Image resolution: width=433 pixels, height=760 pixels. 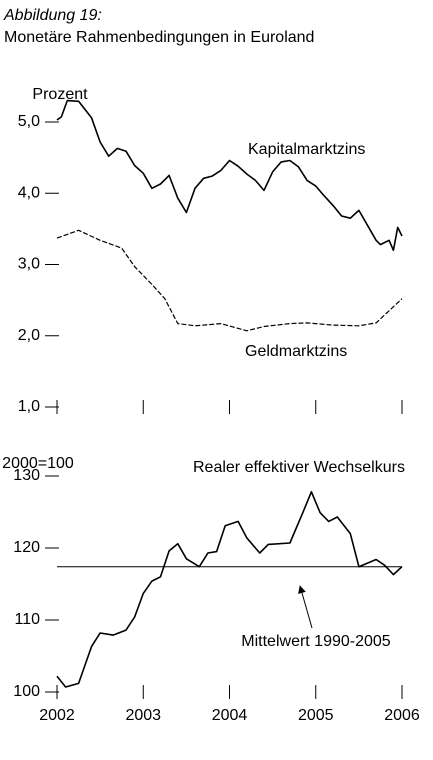 I want to click on x-tick-label: 2002, so click(x=57, y=715).